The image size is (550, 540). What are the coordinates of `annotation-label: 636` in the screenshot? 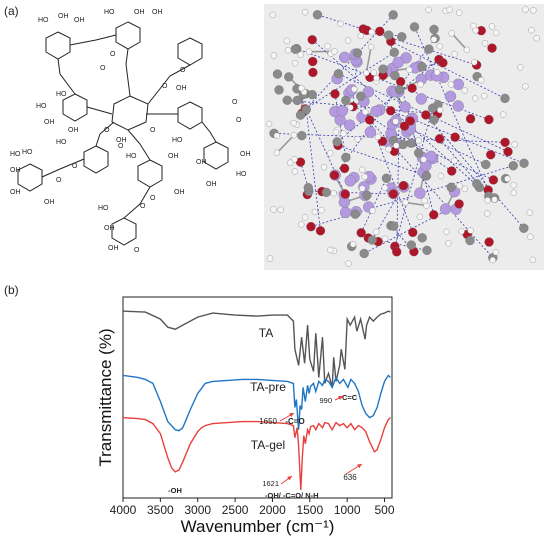 It's located at (350, 477).